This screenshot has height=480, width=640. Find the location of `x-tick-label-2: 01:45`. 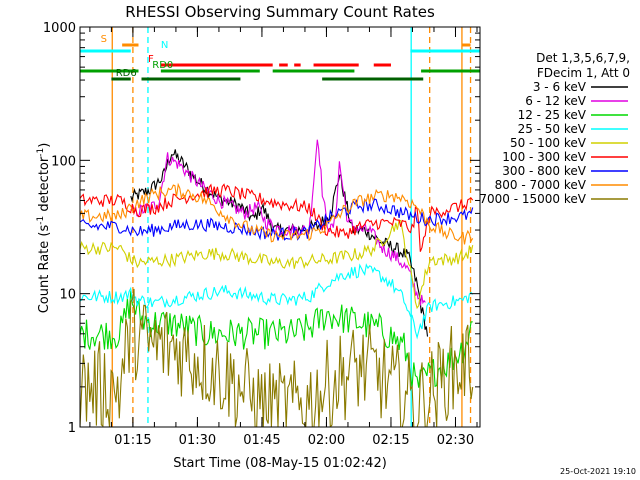

x-tick-label-2: 01:45 is located at coordinates (261, 440).